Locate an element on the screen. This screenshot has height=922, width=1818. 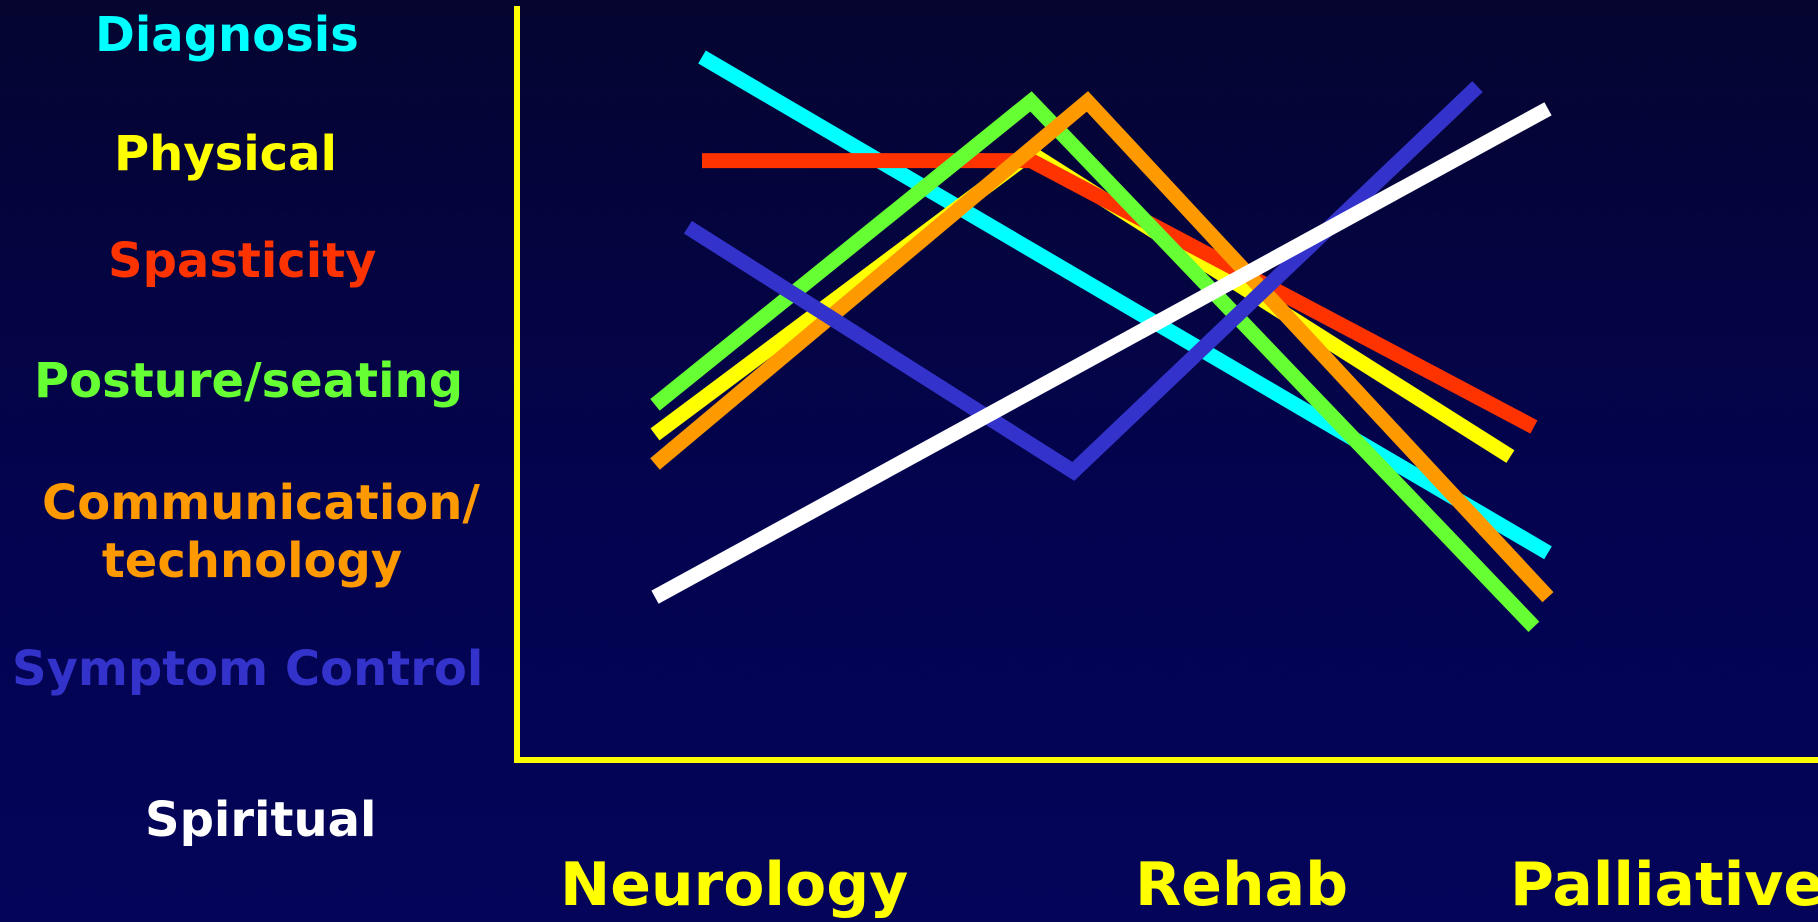
legend-posture-seating: Posture/seating is located at coordinates (249, 381).